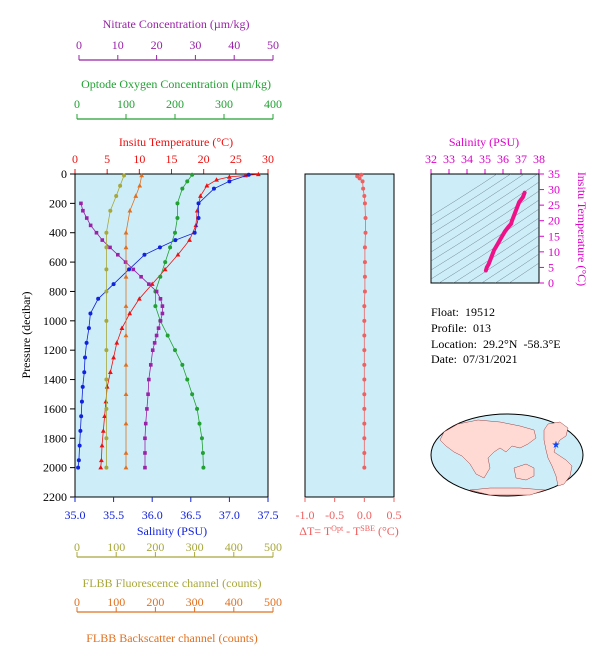 This screenshot has height=663, width=609. I want to click on float-info-float: Float: 19512, so click(463, 312).